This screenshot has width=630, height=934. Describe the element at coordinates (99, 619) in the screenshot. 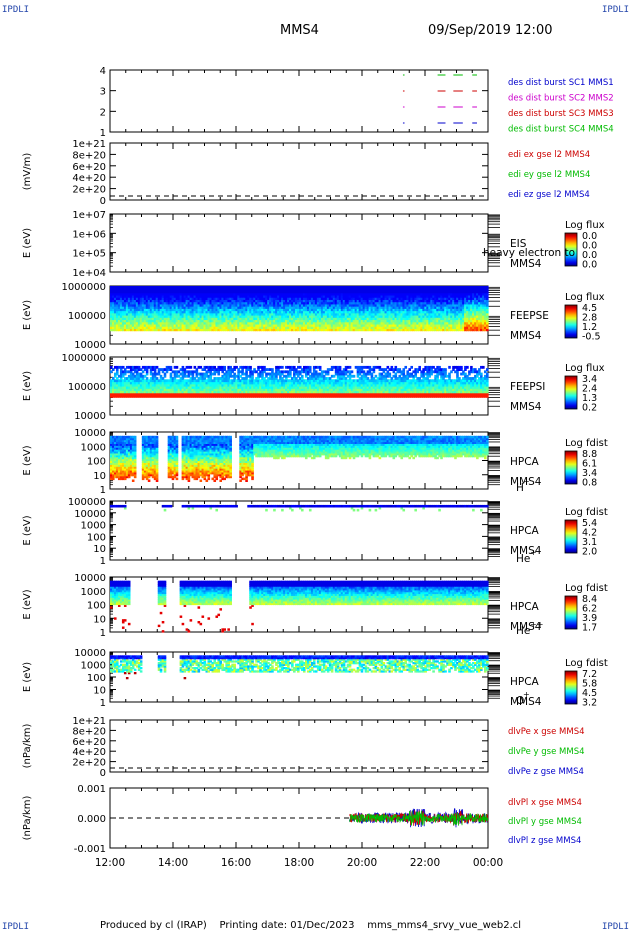

I see `hpca_he2-ytick-1: 10` at that location.